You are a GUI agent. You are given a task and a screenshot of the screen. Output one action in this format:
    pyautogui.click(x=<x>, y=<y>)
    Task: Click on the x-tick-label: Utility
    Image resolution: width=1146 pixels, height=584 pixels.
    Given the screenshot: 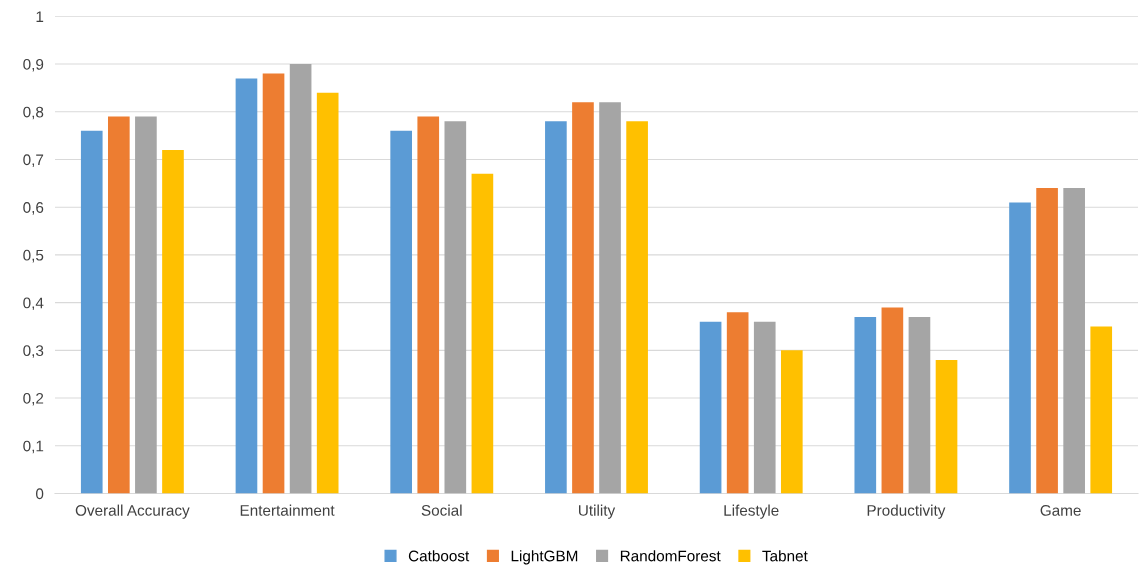 What is the action you would take?
    pyautogui.click(x=597, y=511)
    